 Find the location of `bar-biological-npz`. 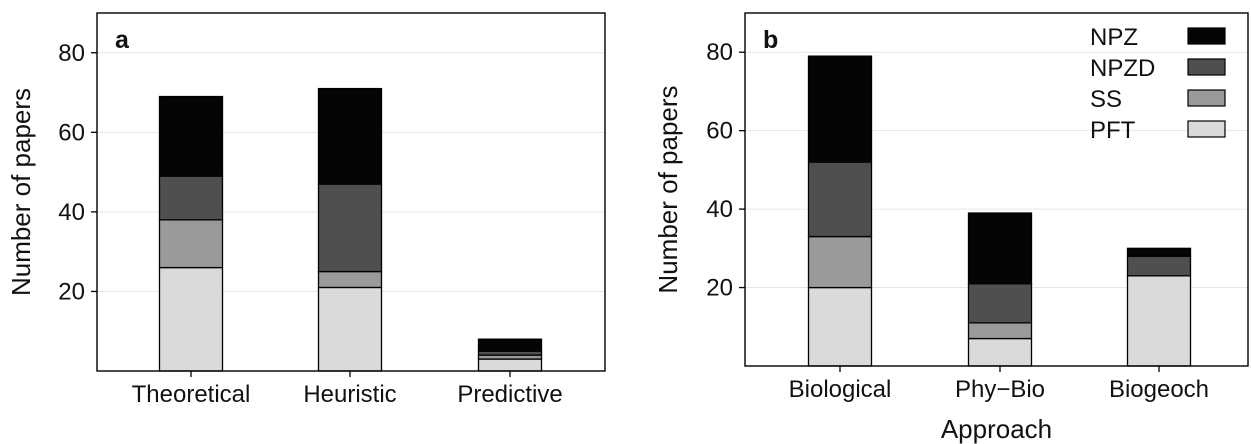

bar-biological-npz is located at coordinates (840, 109).